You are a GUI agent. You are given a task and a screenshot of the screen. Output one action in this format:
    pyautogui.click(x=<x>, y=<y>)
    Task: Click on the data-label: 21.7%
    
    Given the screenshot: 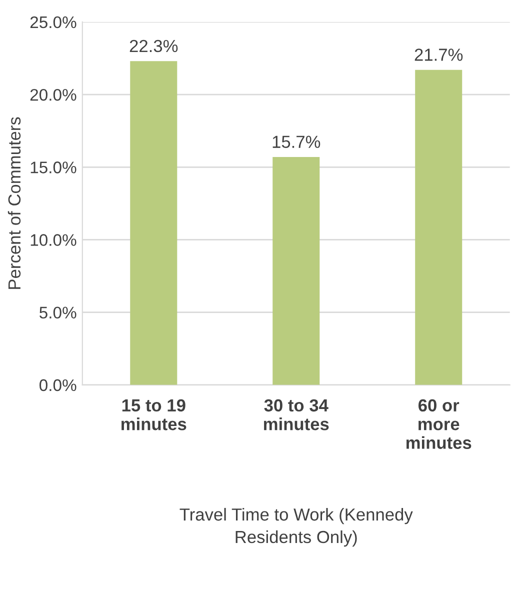 What is the action you would take?
    pyautogui.click(x=438, y=54)
    